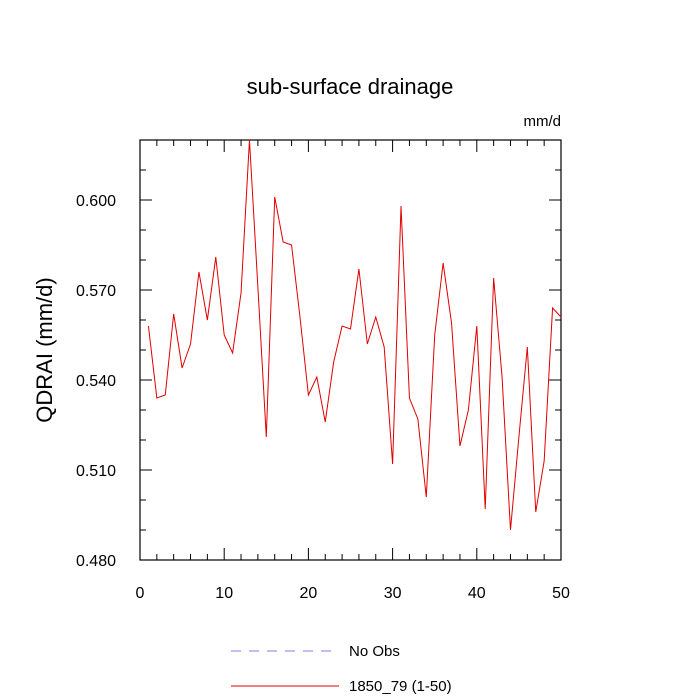  What do you see at coordinates (96, 381) in the screenshot?
I see `y-tick-label: 0.540` at bounding box center [96, 381].